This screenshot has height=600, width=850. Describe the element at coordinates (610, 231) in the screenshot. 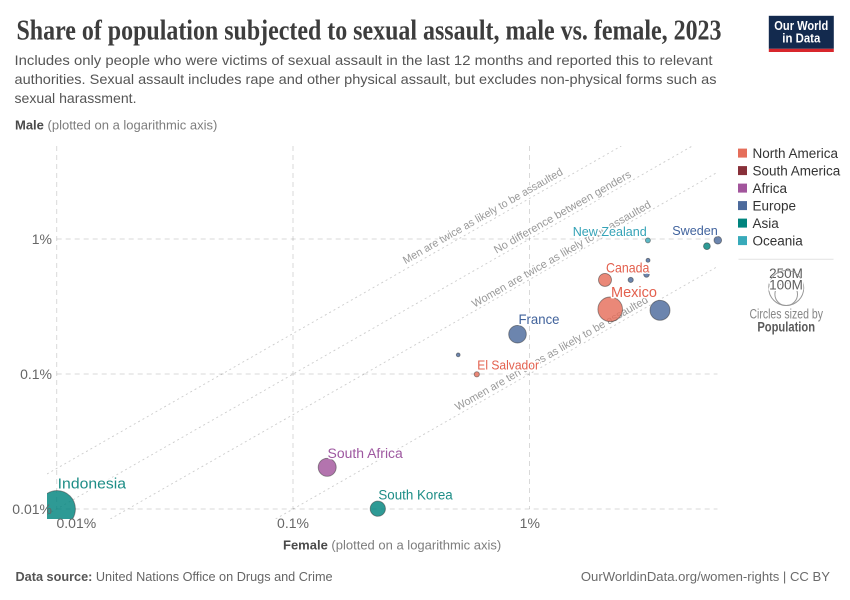

I see `svg-text: New Zealand` at that location.